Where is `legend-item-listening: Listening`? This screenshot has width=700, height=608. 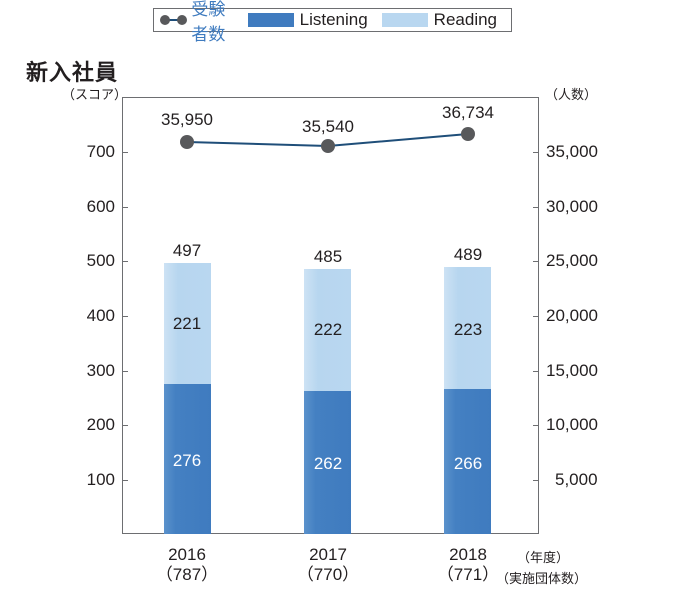
legend-item-listening: Listening is located at coordinates (307, 20).